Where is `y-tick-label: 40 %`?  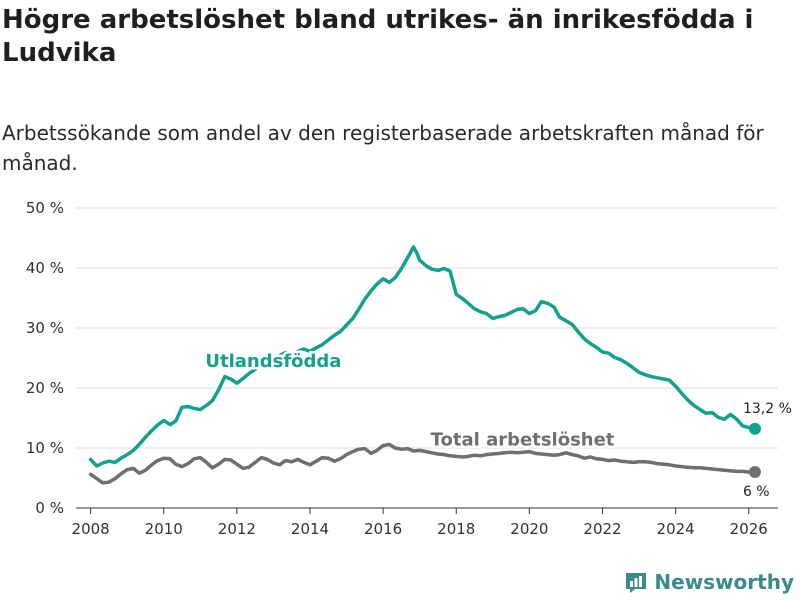
y-tick-label: 40 % is located at coordinates (45, 268).